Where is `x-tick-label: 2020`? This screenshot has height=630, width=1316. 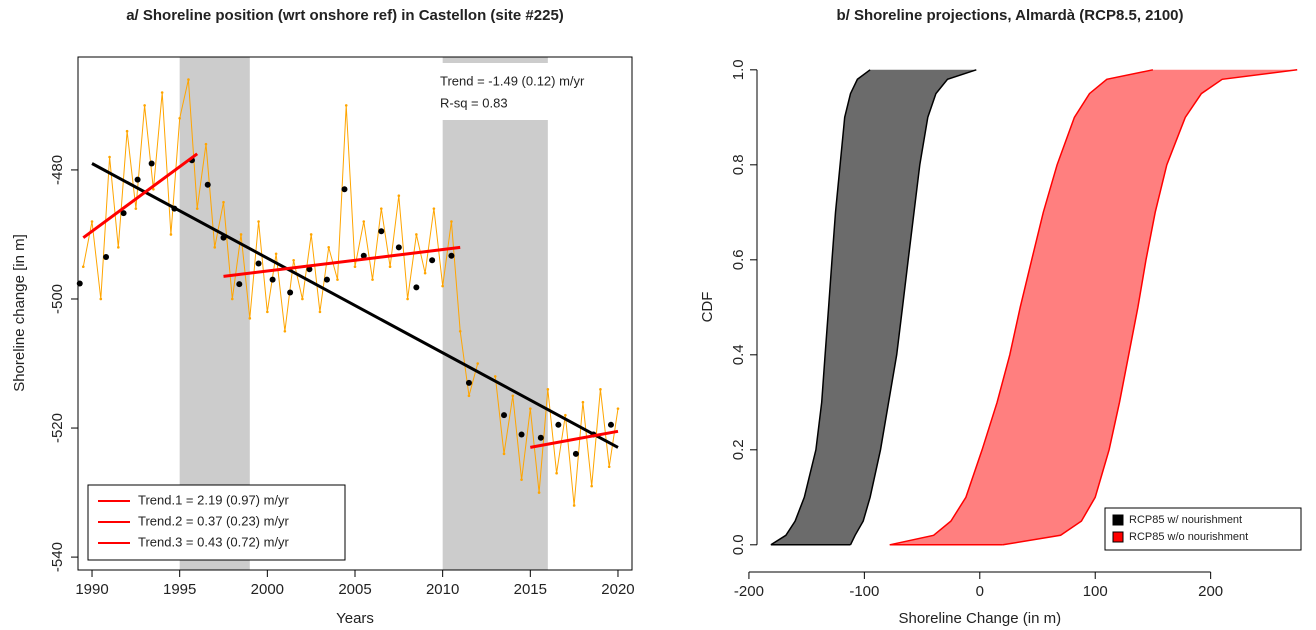 x-tick-label: 2020 is located at coordinates (617, 589).